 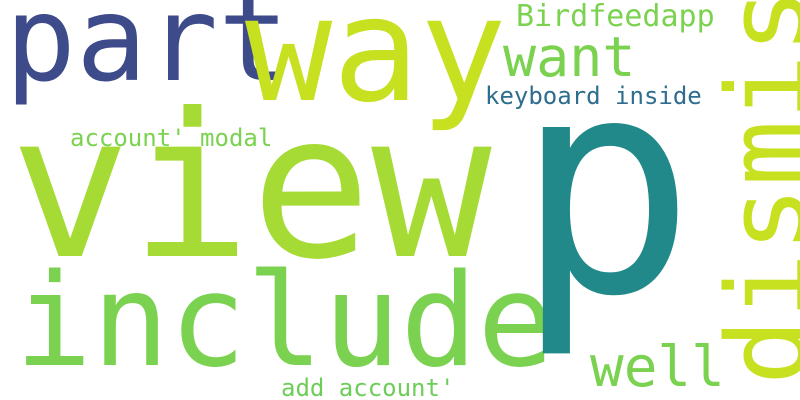 What do you see at coordinates (751, 192) in the screenshot?
I see `word-want: dismissed` at bounding box center [751, 192].